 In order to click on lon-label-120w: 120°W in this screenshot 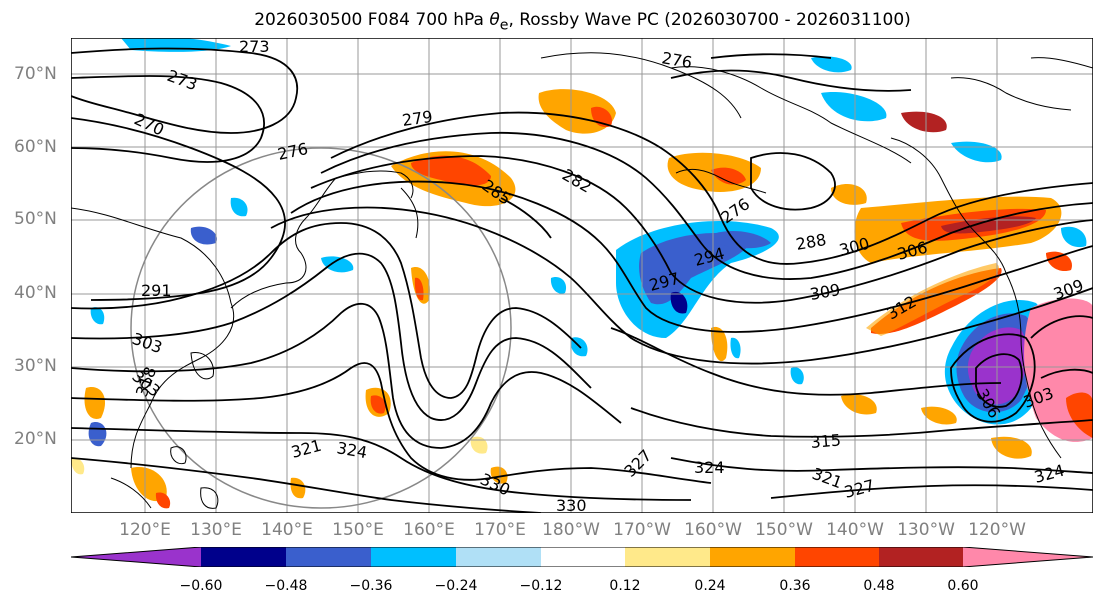, I will do `click(997, 530)`.